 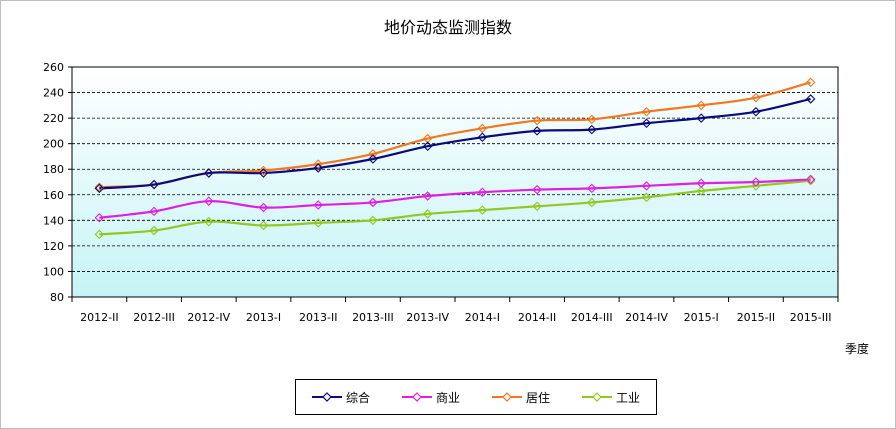 I want to click on x-tick-label: 2015-II, so click(x=756, y=317).